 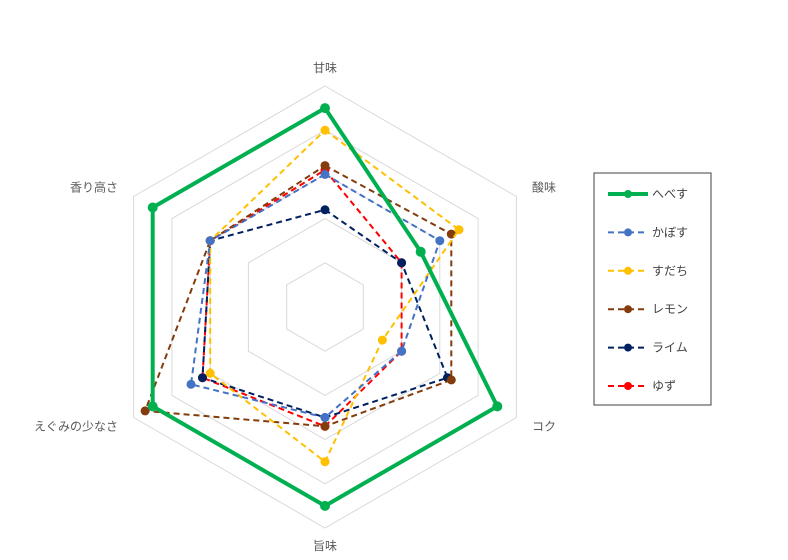 What do you see at coordinates (670, 348) in the screenshot?
I see `legend-label: ライム` at bounding box center [670, 348].